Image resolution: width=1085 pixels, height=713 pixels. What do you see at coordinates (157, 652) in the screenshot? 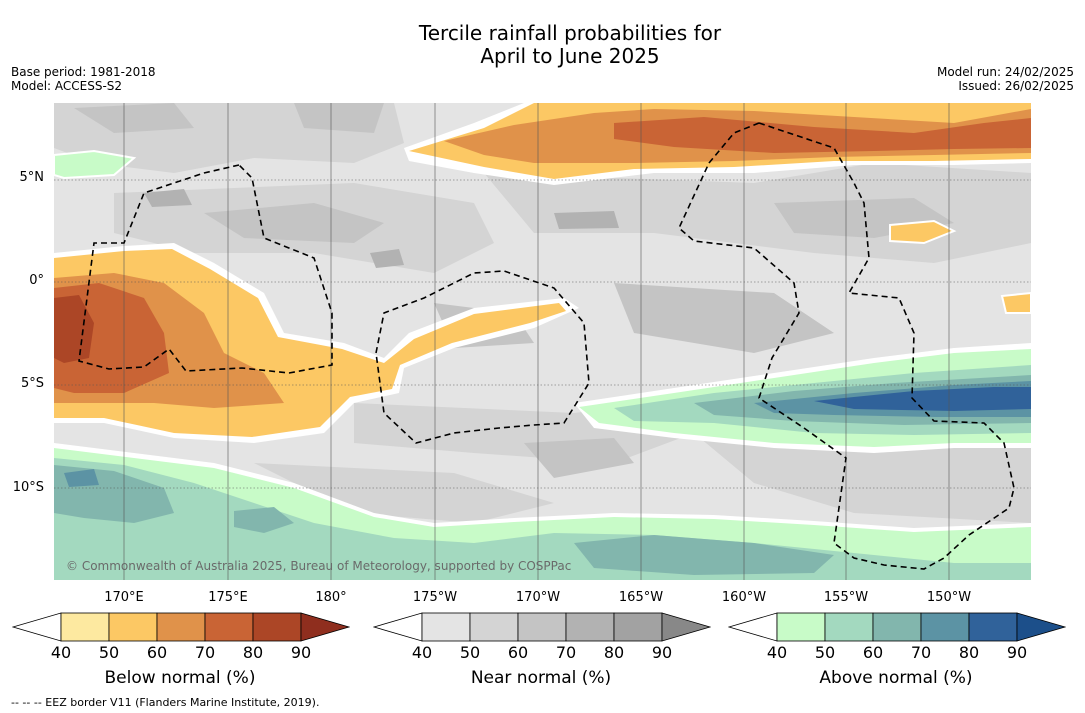
I see `colorbar-below-tick: 60` at bounding box center [157, 652].